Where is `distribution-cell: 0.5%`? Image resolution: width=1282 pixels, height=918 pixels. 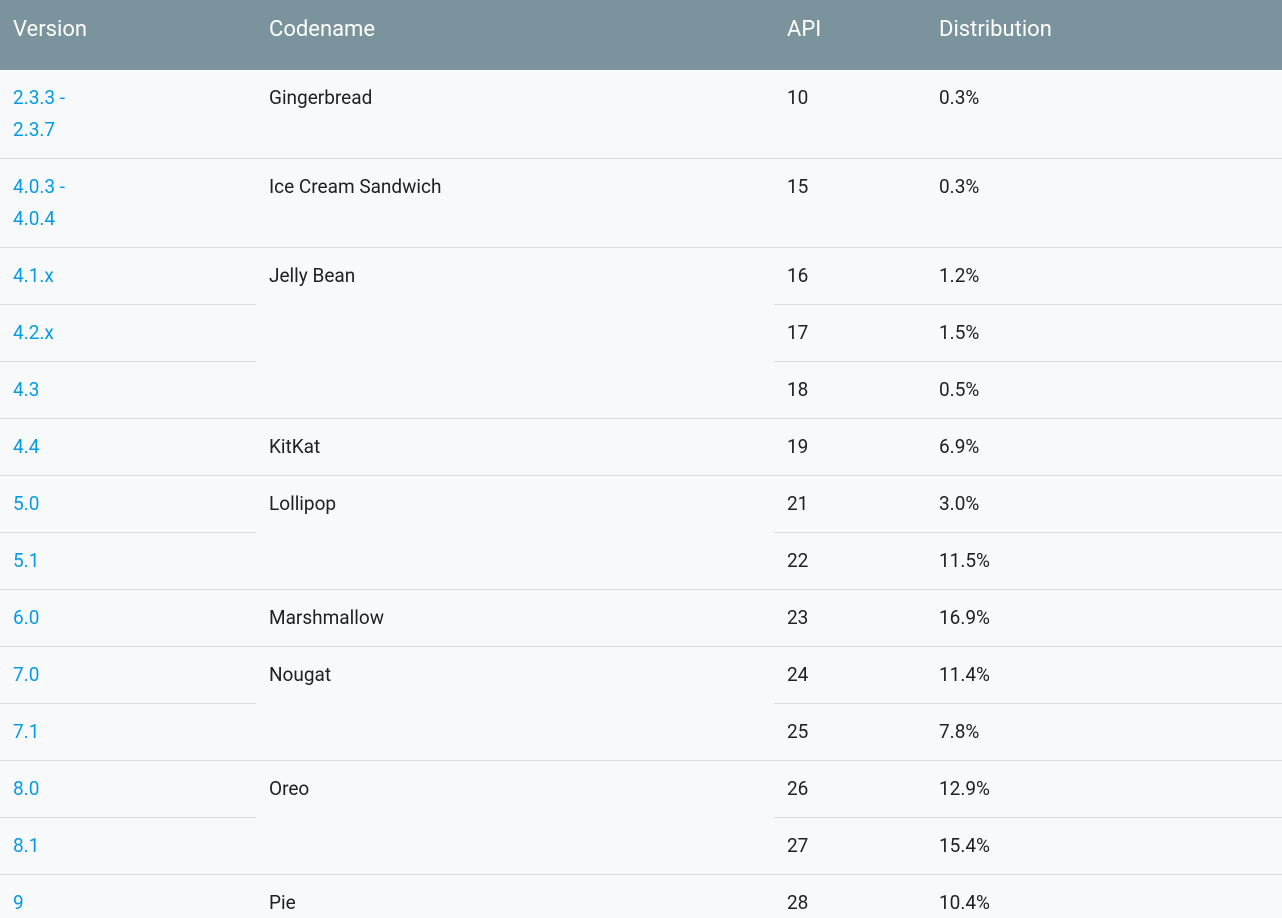
distribution-cell: 0.5% is located at coordinates (1104, 390).